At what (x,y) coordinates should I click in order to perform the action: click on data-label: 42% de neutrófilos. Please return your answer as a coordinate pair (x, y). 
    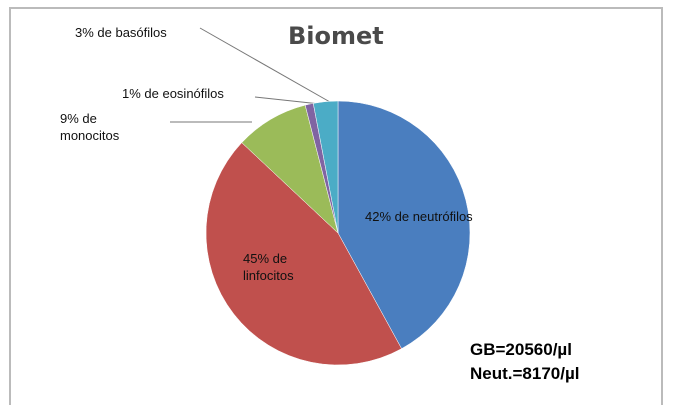
    Looking at the image, I should click on (419, 216).